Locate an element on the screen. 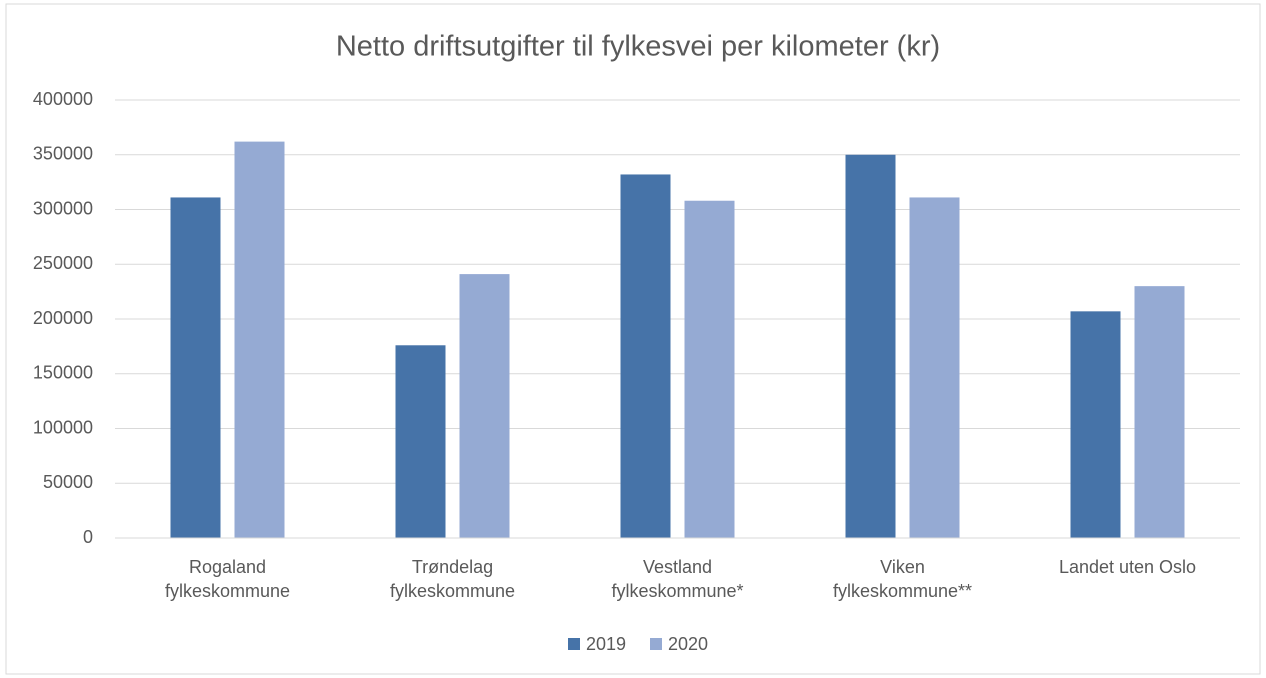 The height and width of the screenshot is (678, 1266). y-tick-label: 200000 is located at coordinates (63, 318).